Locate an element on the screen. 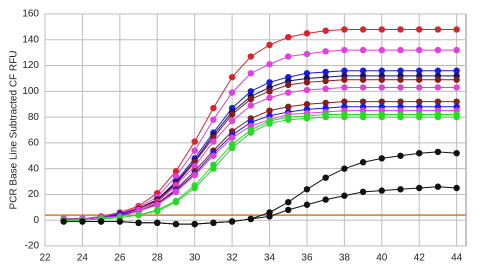 This screenshot has width=500, height=270. x-tick-label: 26 is located at coordinates (120, 258).